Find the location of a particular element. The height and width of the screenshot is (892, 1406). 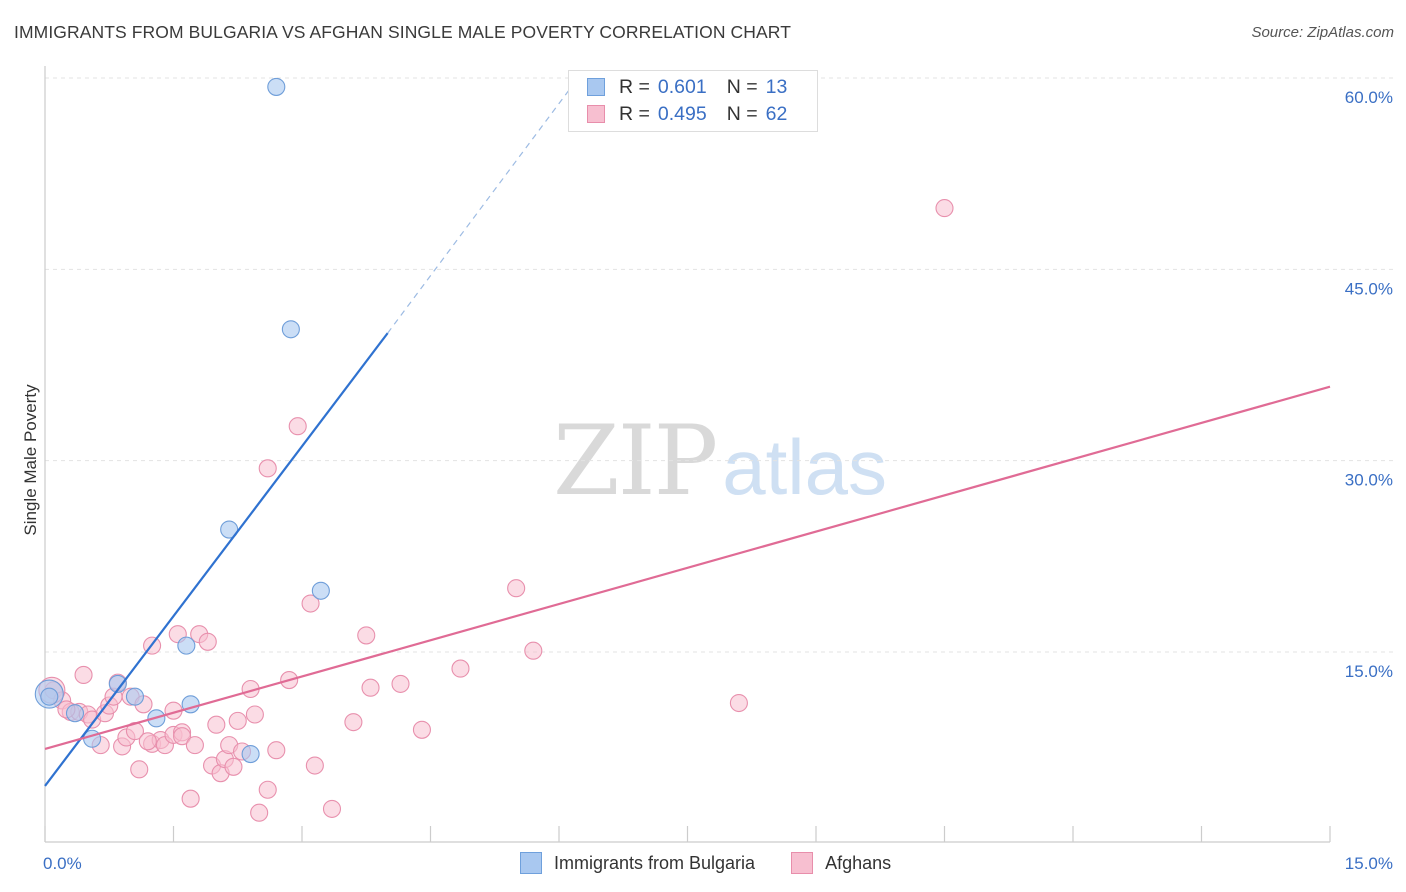

legend-swatch-bulgaria is located at coordinates (596, 87).